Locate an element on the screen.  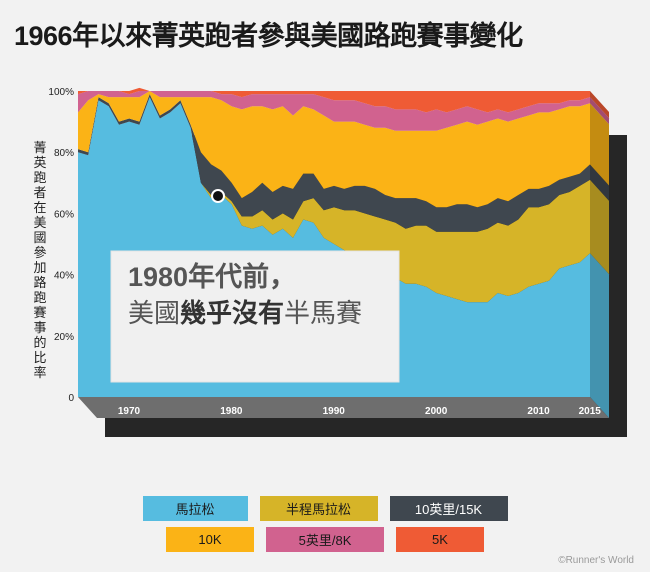
legend-5k: 5K is located at coordinates (440, 539).